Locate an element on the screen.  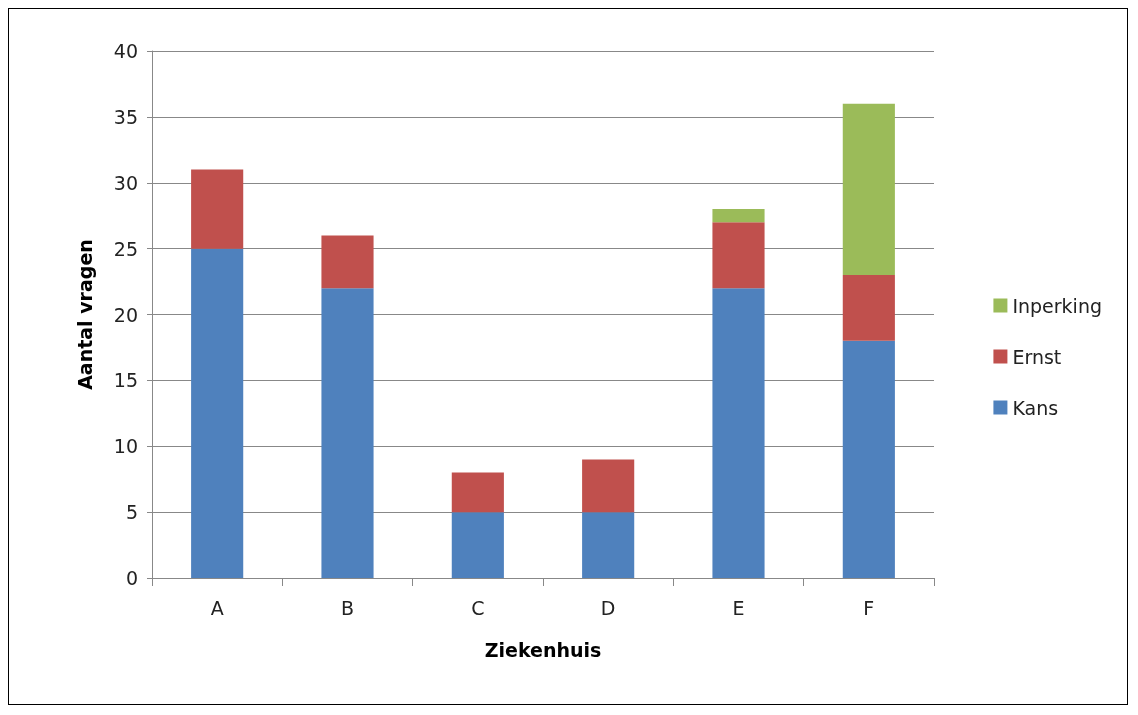
y-axis-title: Aantal vragen is located at coordinates (84, 314).